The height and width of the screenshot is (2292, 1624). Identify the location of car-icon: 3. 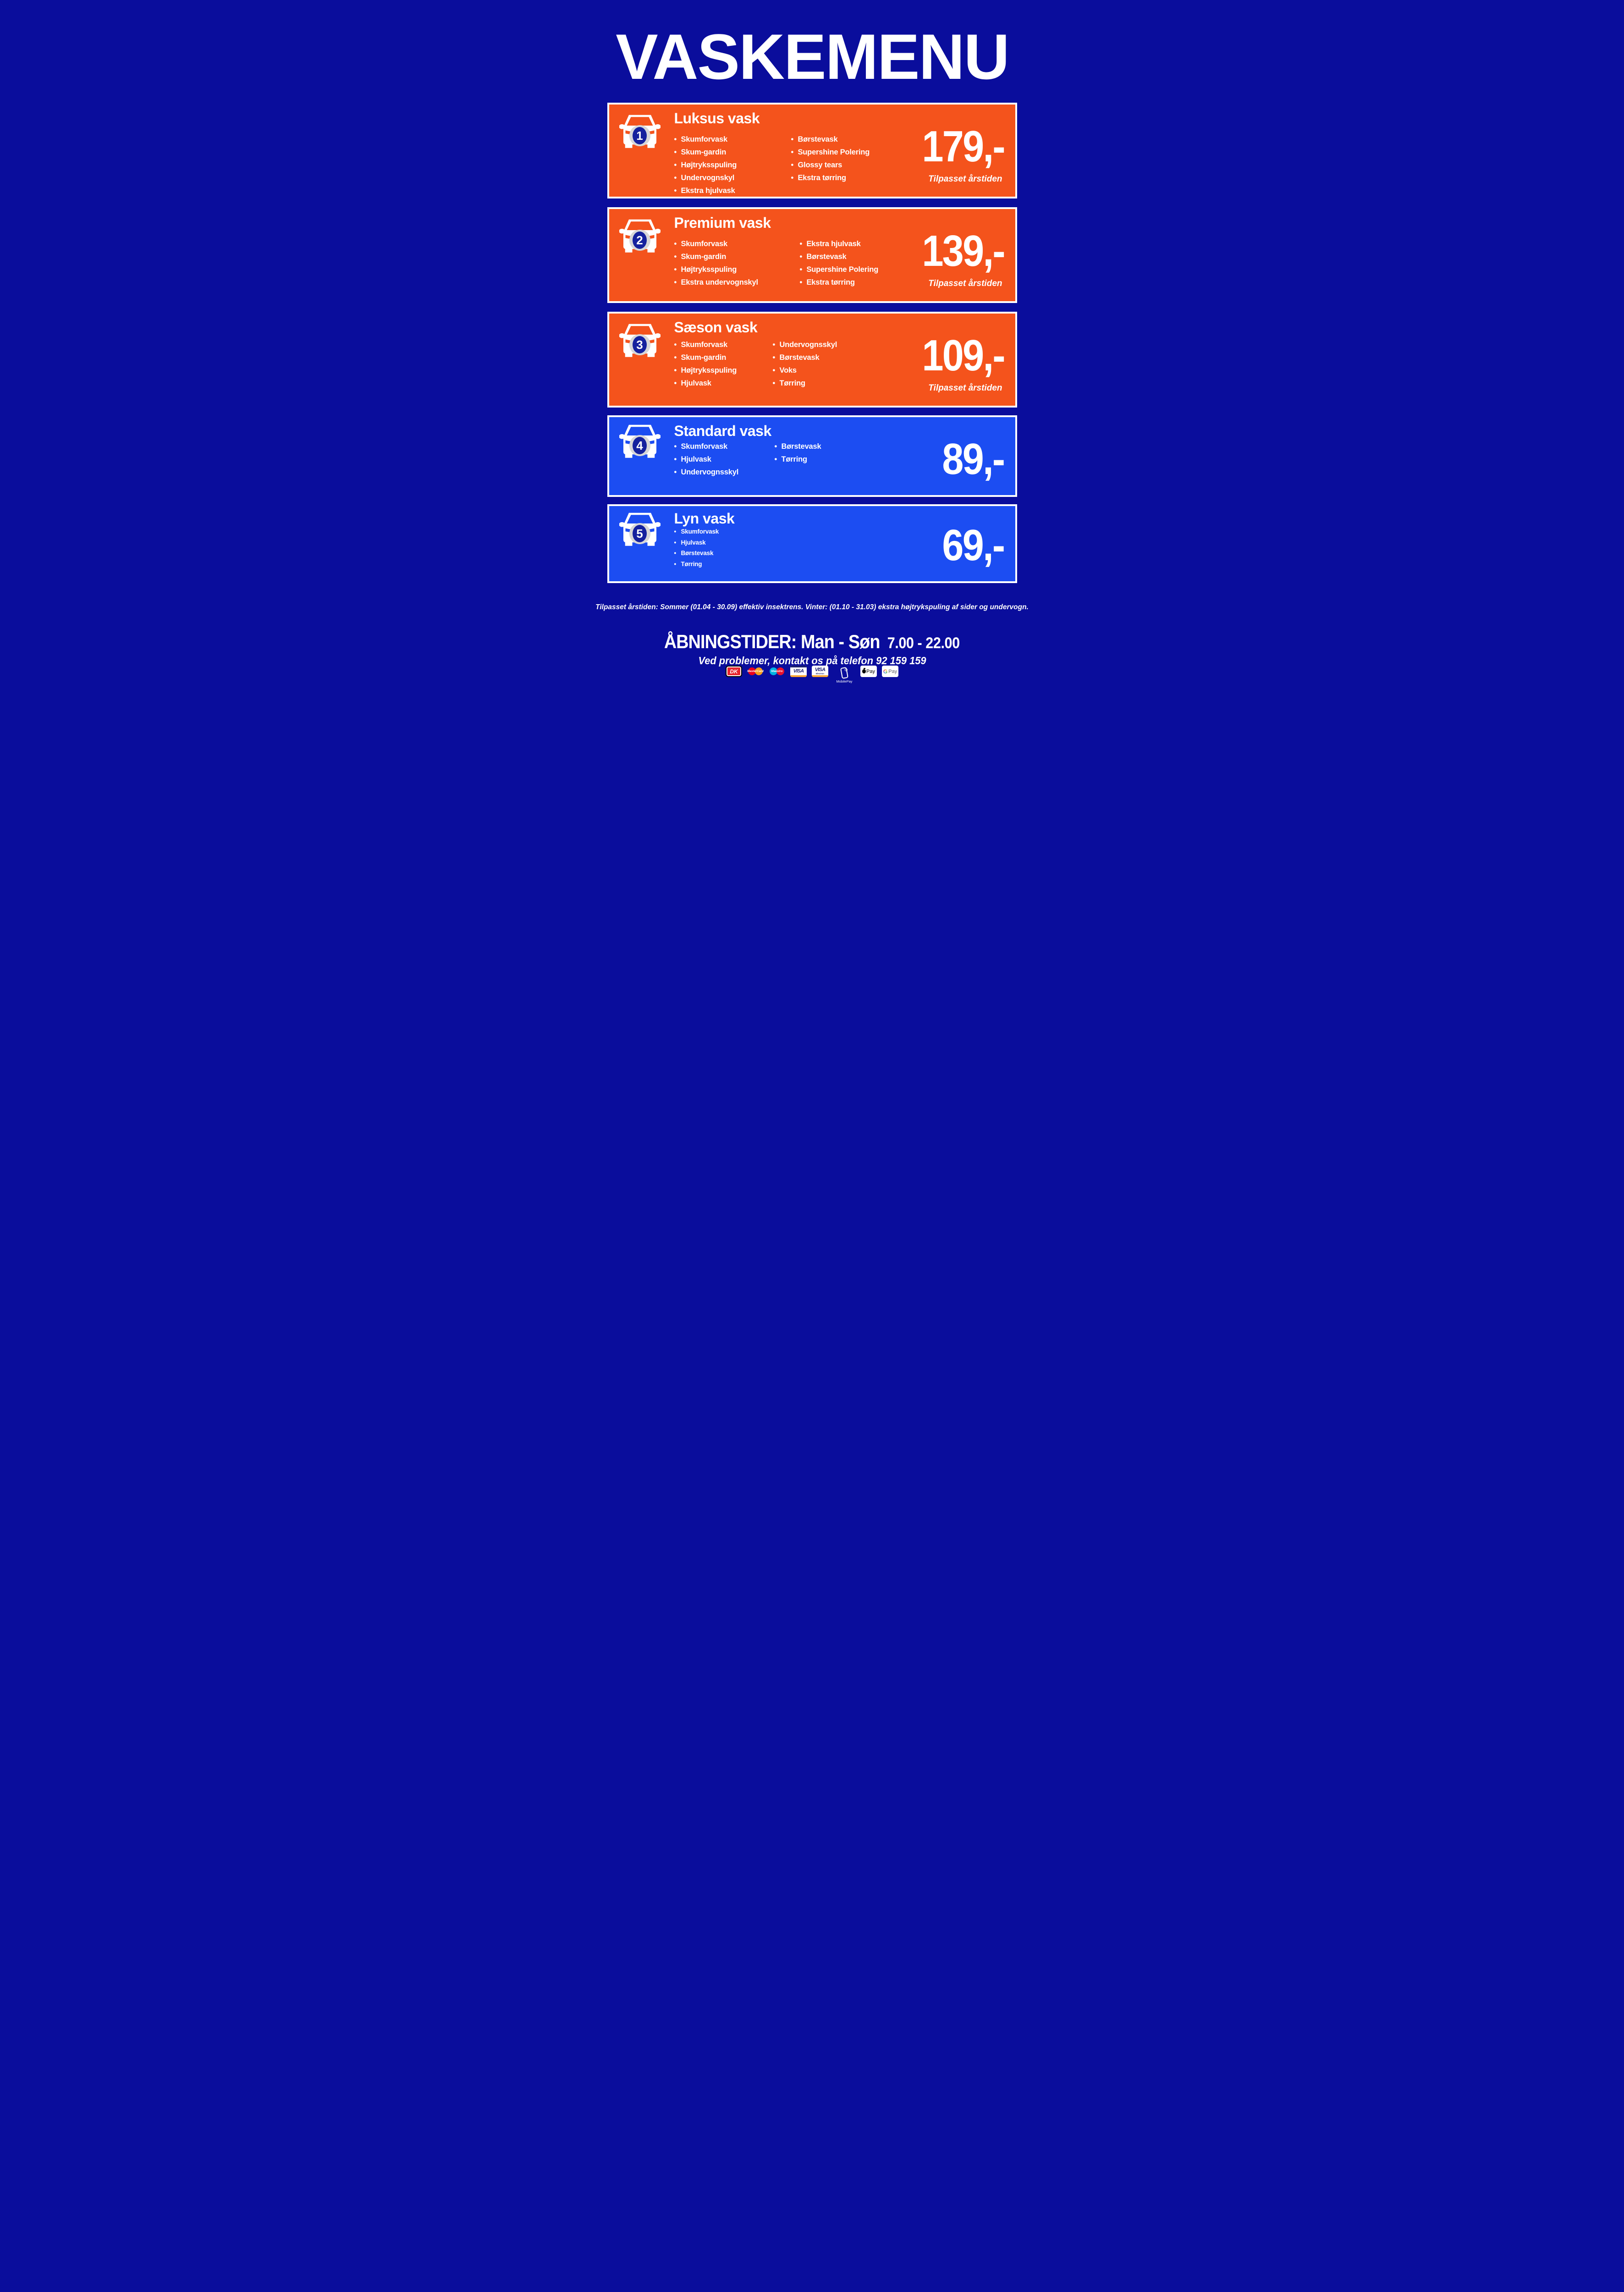
(640, 340).